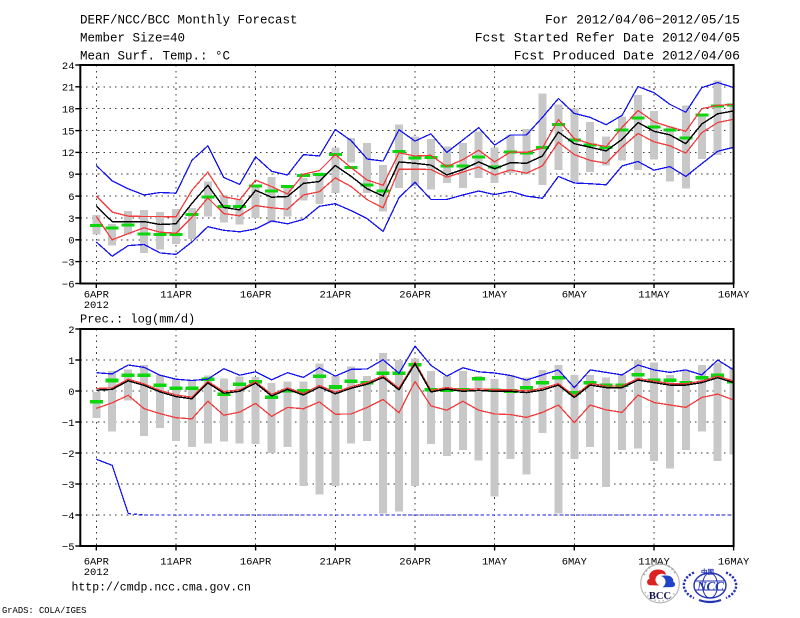  What do you see at coordinates (132, 39) in the screenshot?
I see `svg-text: Member Size=40` at bounding box center [132, 39].